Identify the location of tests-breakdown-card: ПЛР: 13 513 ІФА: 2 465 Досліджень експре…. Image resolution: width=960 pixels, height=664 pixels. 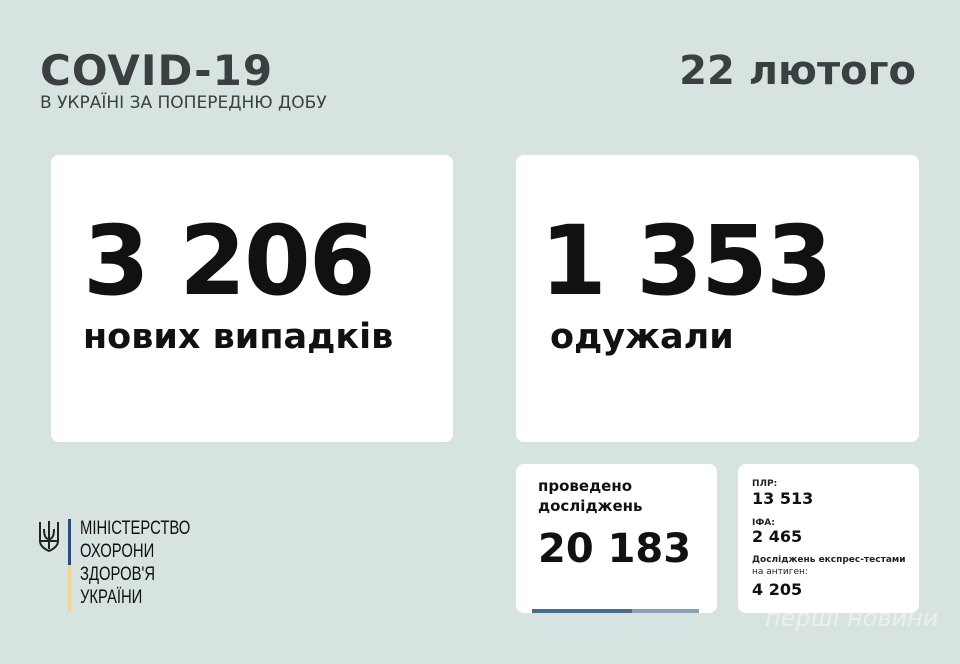
(828, 538).